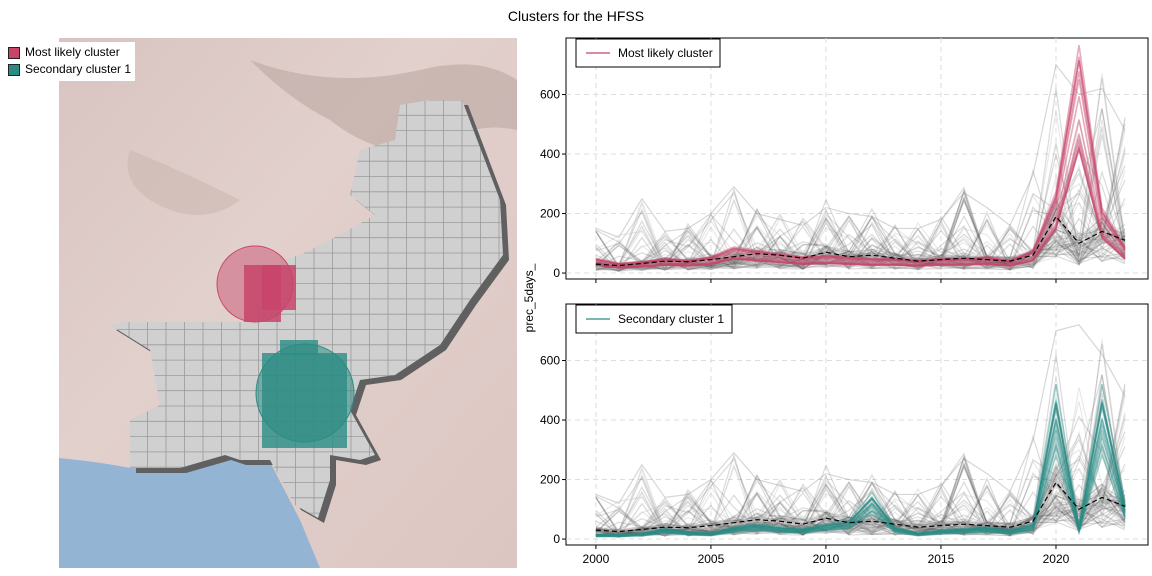 The width and height of the screenshot is (1152, 576). What do you see at coordinates (550, 95) in the screenshot?
I see `y-tick-label: 600` at bounding box center [550, 95].